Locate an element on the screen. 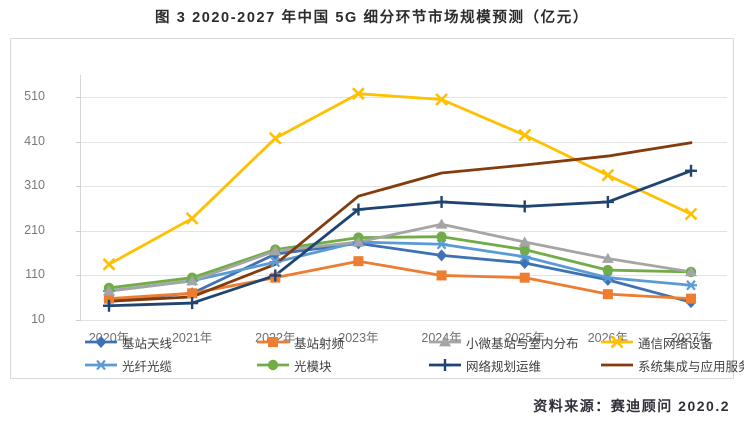 The width and height of the screenshot is (744, 431). y-tick-label: 410 is located at coordinates (34, 140).